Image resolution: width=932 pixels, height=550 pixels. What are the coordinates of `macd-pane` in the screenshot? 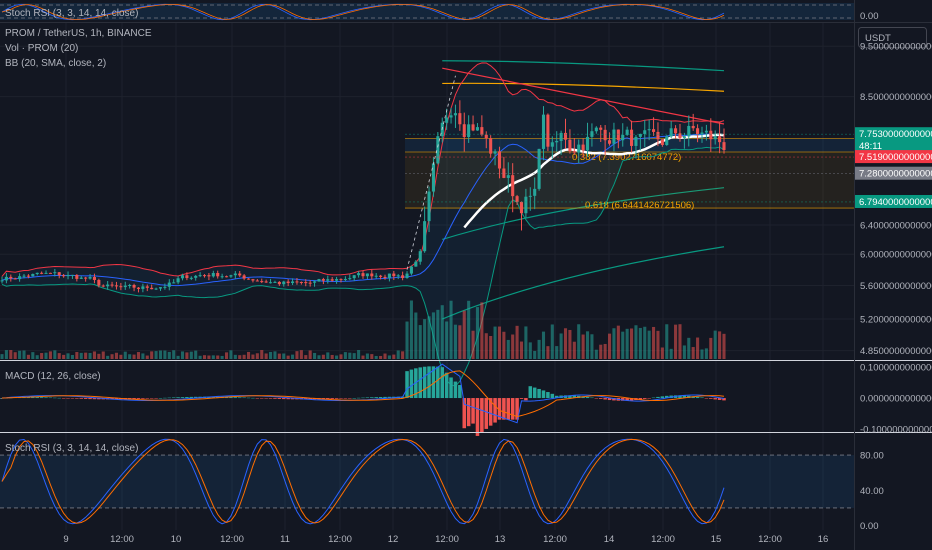 It's located at (363, 399).